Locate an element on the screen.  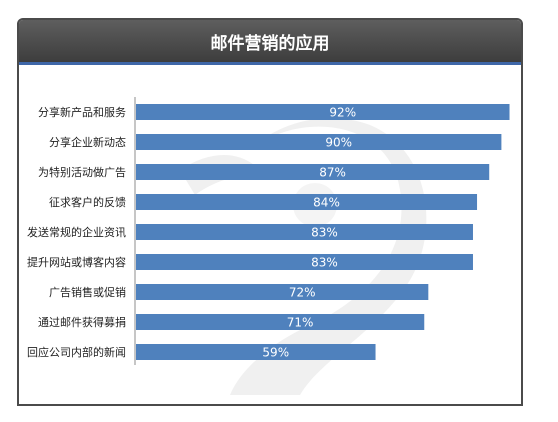
title-underline is located at coordinates (270, 63).